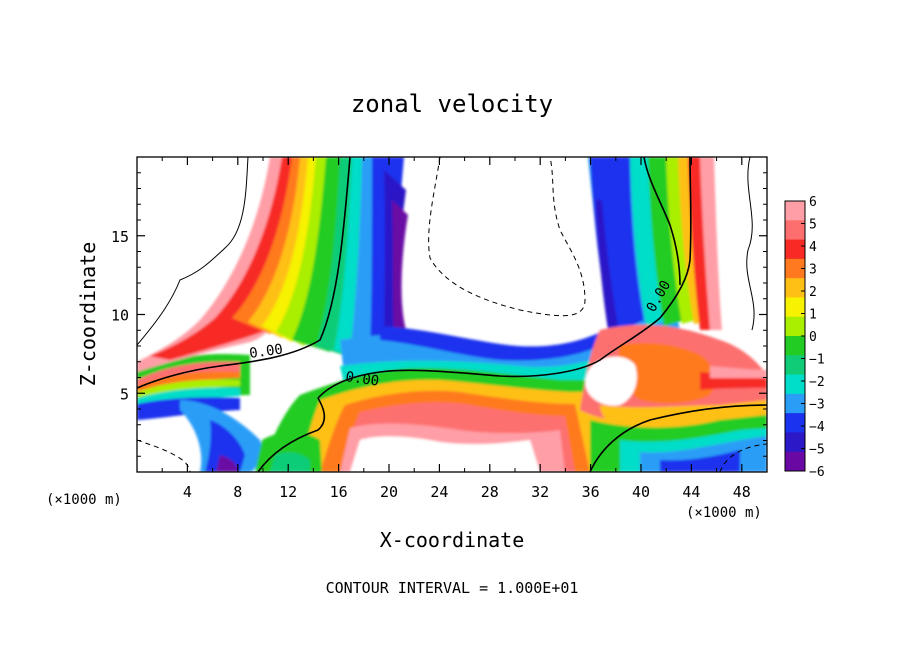 This screenshot has height=654, width=904. What do you see at coordinates (237, 492) in the screenshot?
I see `x-tick-label: 8` at bounding box center [237, 492].